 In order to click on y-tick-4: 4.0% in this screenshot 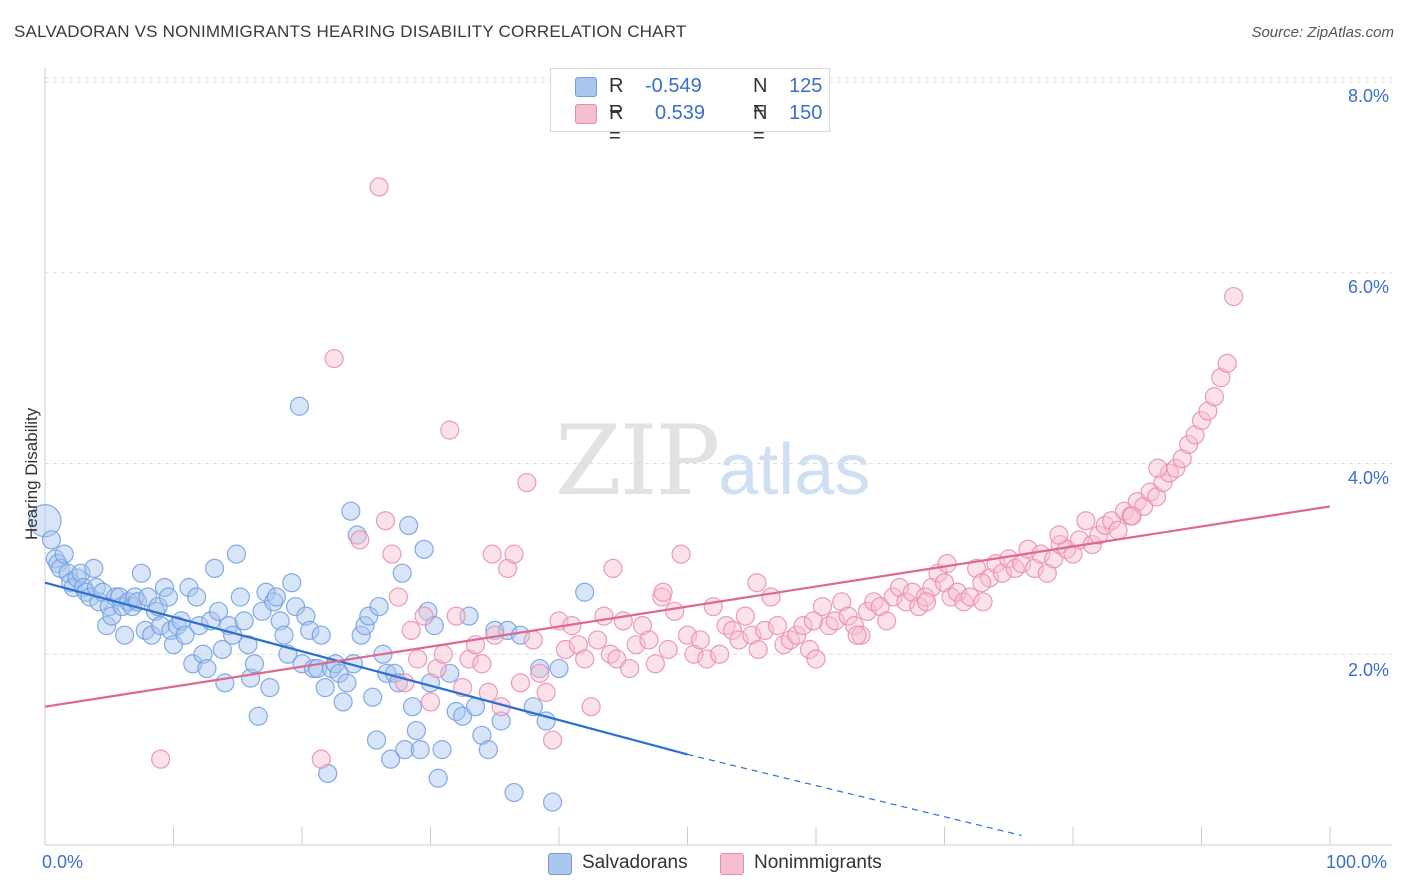, I will do `click(1369, 478)`.